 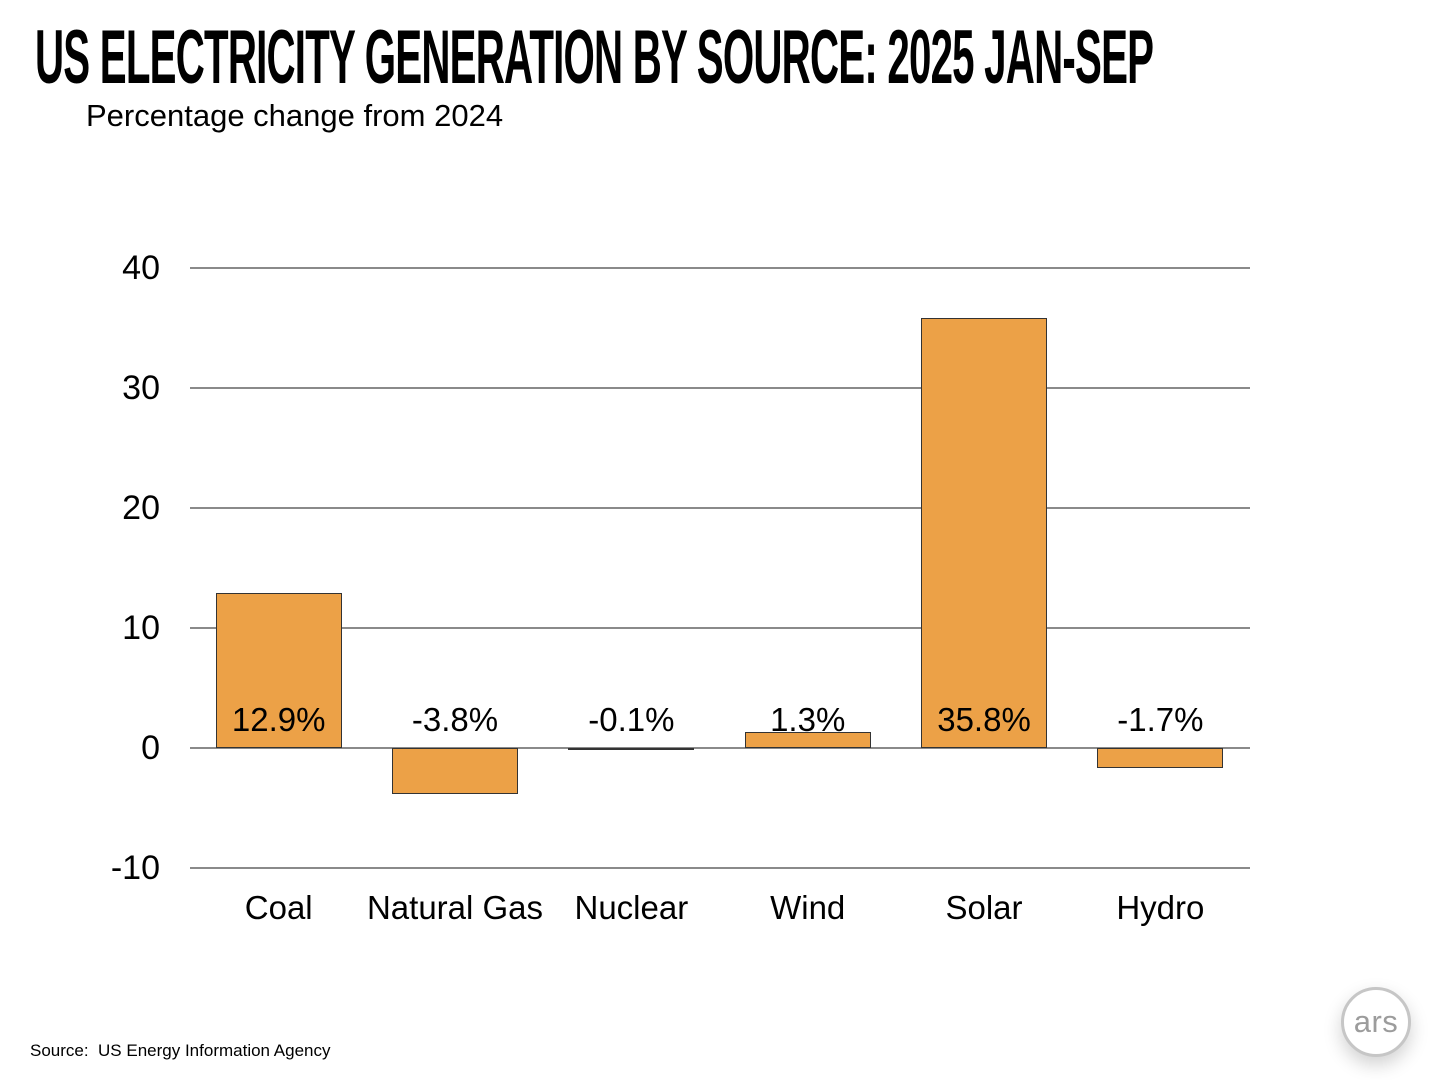 I want to click on bar-value-label-nuclear: -0.1%, so click(x=631, y=719).